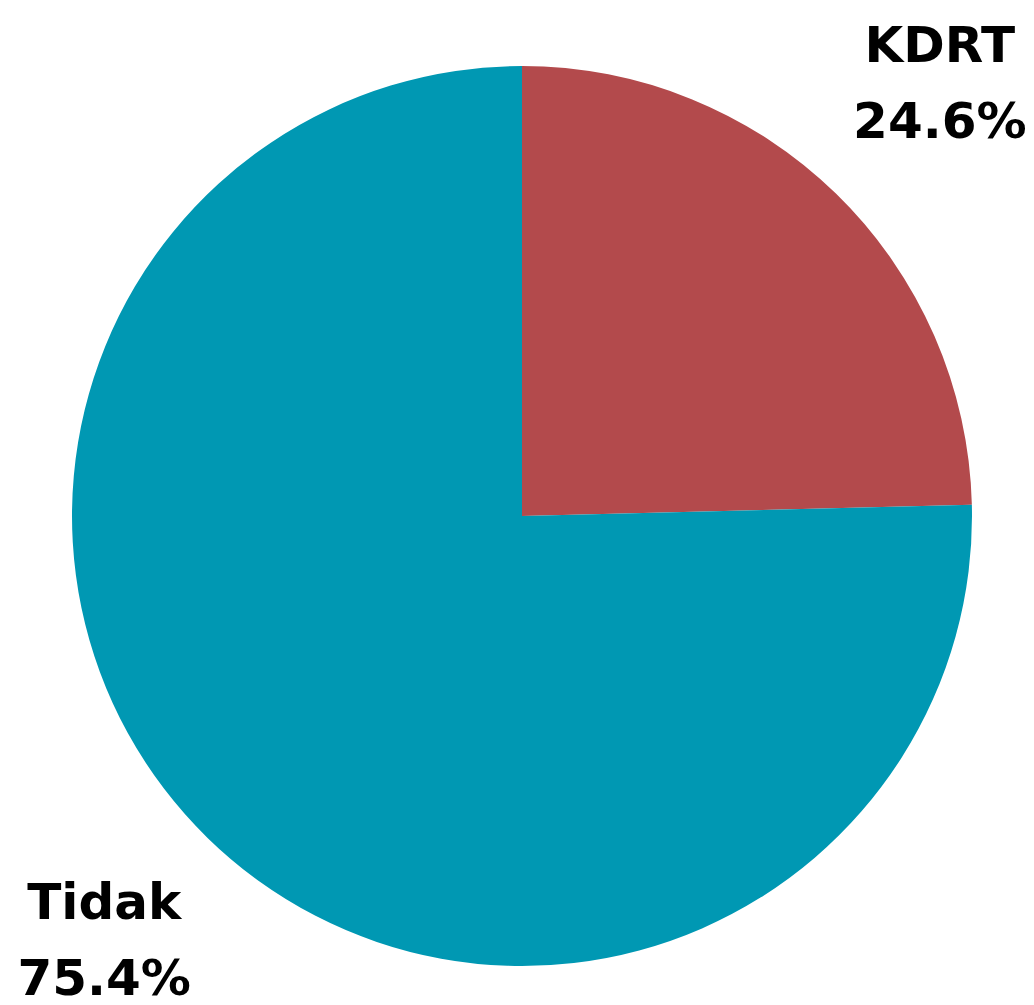  I want to click on data-label: 24.6%, so click(940, 121).